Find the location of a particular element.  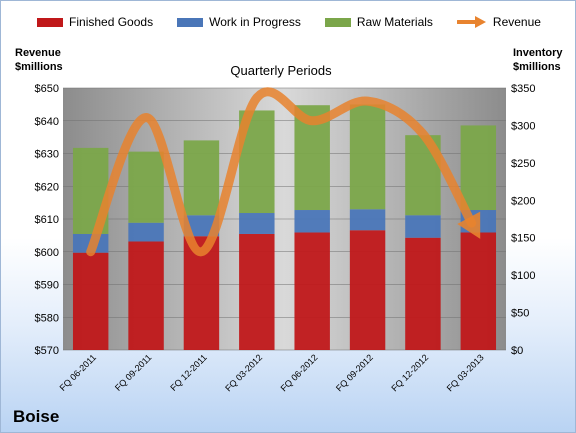

right-tick-label: $250 is located at coordinates (523, 164).